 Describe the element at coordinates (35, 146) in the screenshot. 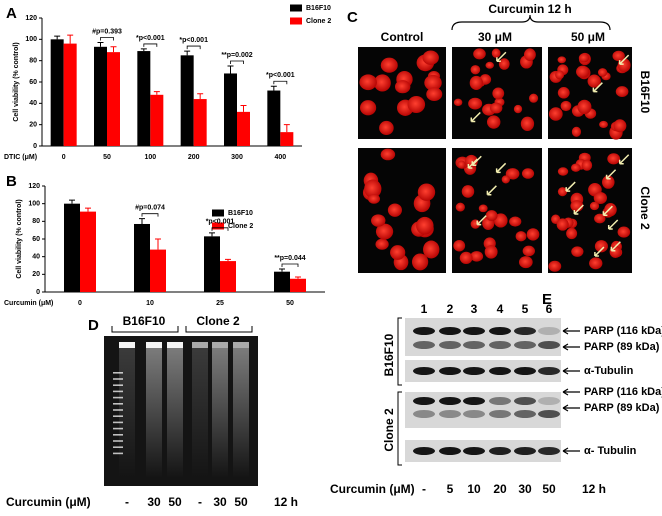

I see `y-tick-label: 0` at that location.